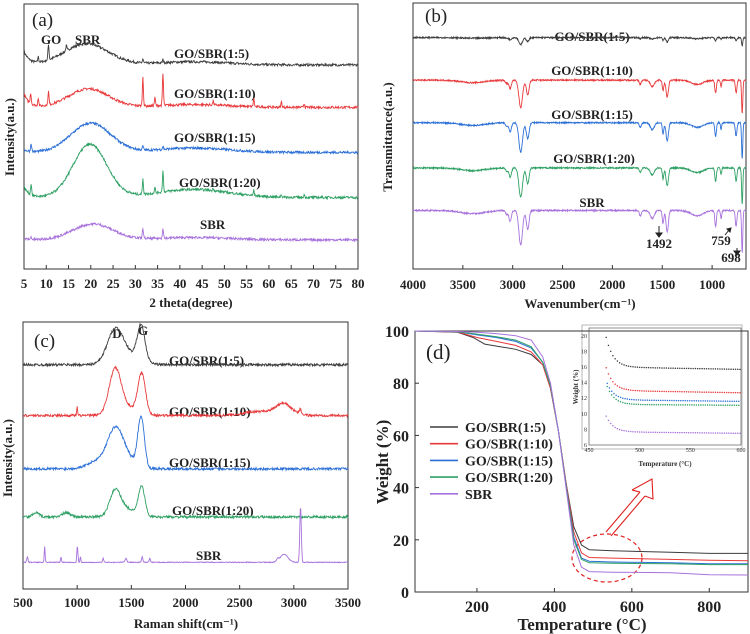 This screenshot has width=750, height=634. What do you see at coordinates (592, 202) in the screenshot?
I see `series-label: SBR` at bounding box center [592, 202].